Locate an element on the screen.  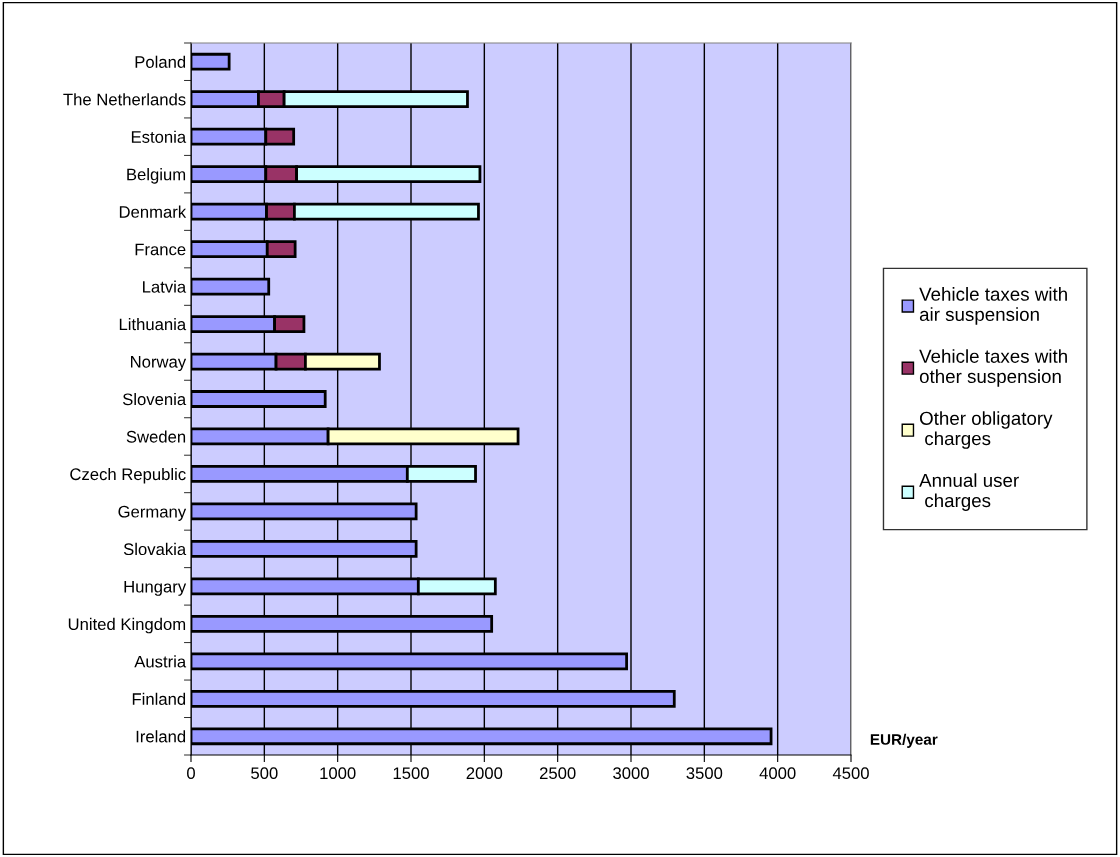
y-tick-label: Lithuania is located at coordinates (153, 324).